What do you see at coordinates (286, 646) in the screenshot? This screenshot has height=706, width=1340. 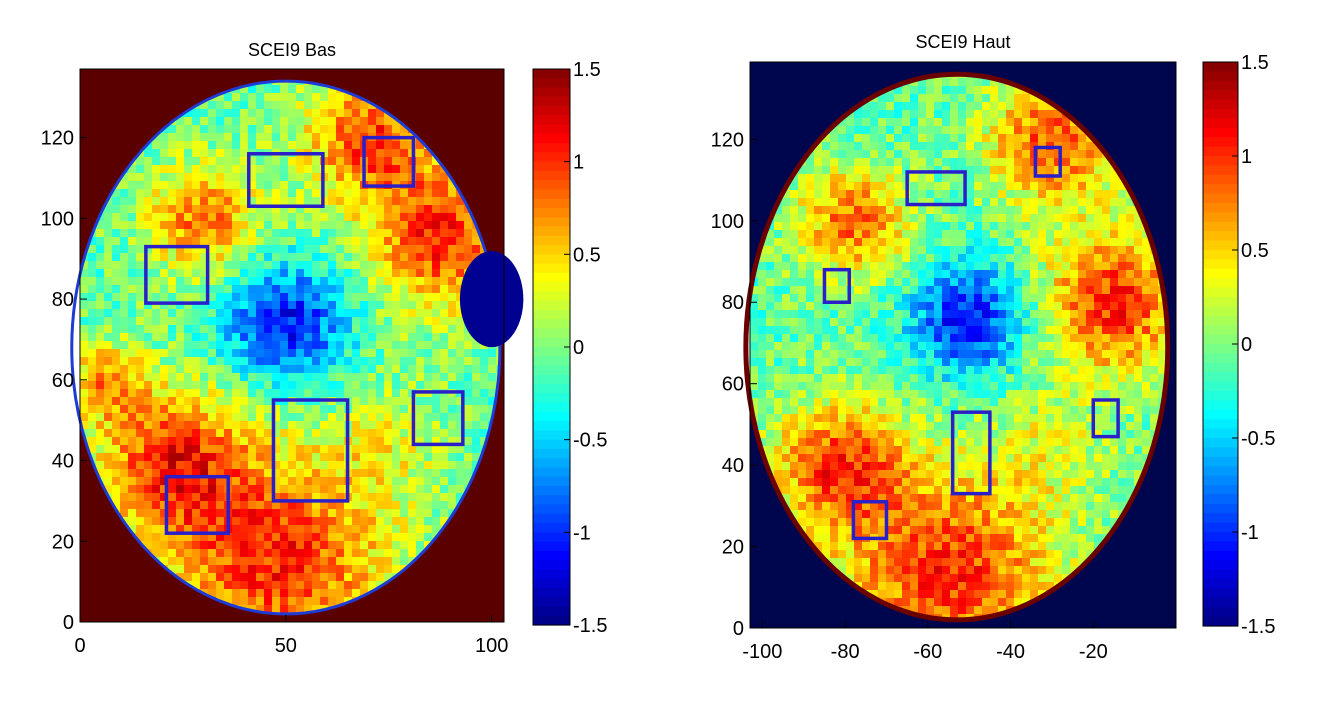 I see `x-tick-label: 50` at bounding box center [286, 646].